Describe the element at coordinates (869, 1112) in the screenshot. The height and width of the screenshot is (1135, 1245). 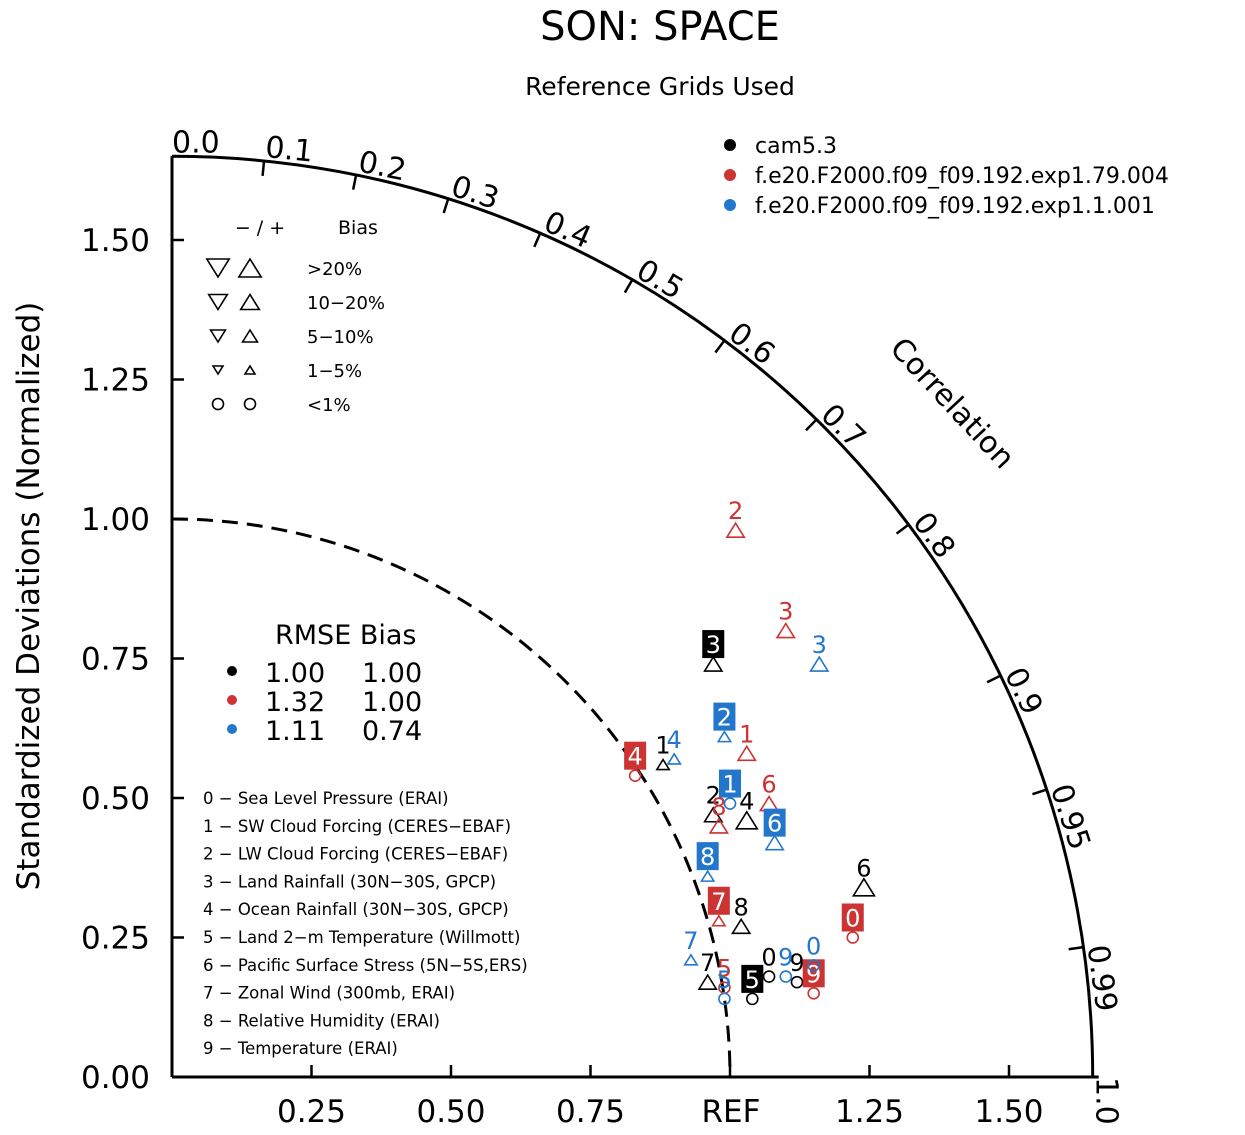
I see `x-tick-label: 1.25` at that location.